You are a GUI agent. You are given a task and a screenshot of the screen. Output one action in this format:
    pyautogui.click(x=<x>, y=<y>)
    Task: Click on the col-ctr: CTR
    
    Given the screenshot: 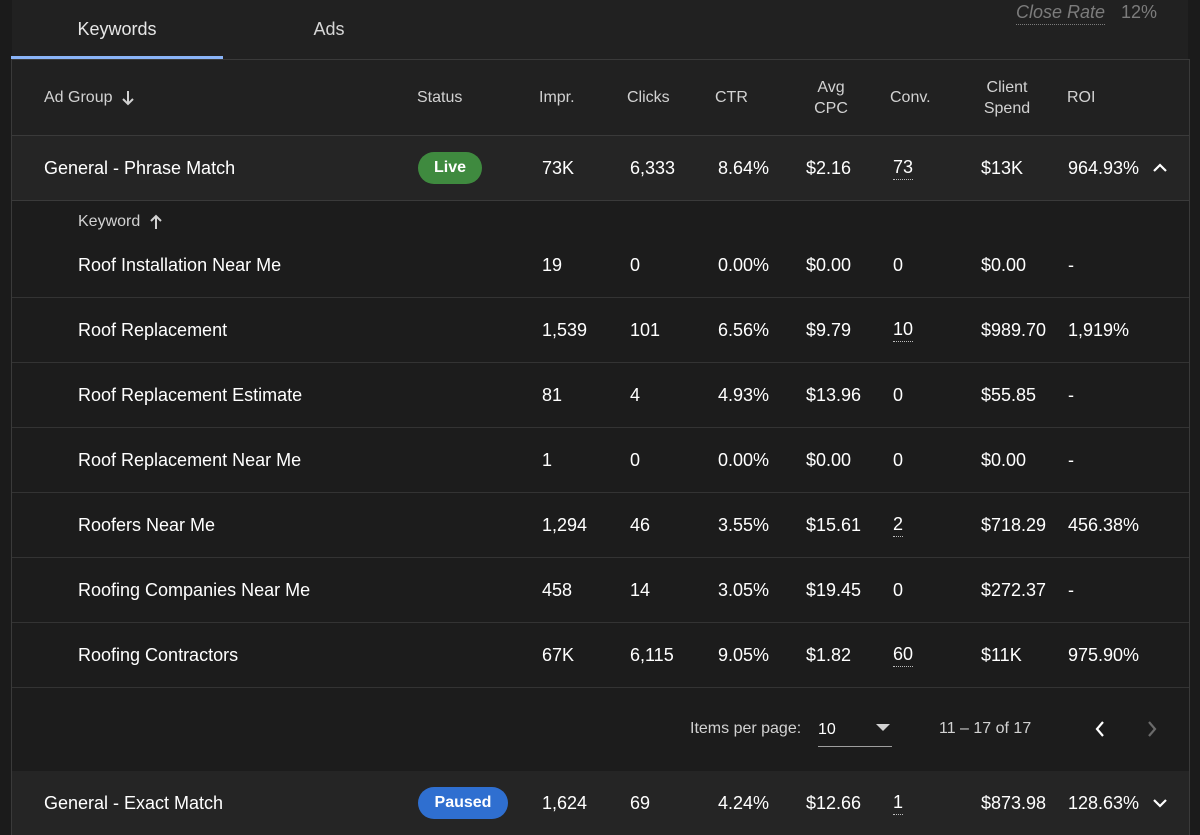 What is the action you would take?
    pyautogui.click(x=731, y=97)
    